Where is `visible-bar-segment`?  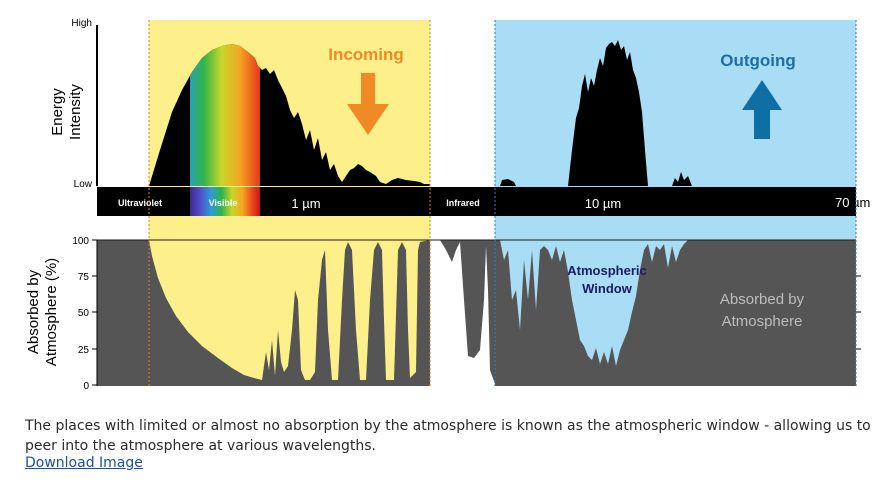
visible-bar-segment is located at coordinates (225, 201).